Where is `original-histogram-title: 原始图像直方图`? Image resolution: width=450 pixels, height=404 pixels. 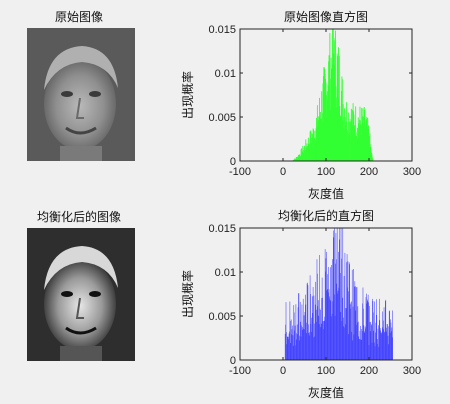 original-histogram-title: 原始图像直方图 is located at coordinates (326, 16).